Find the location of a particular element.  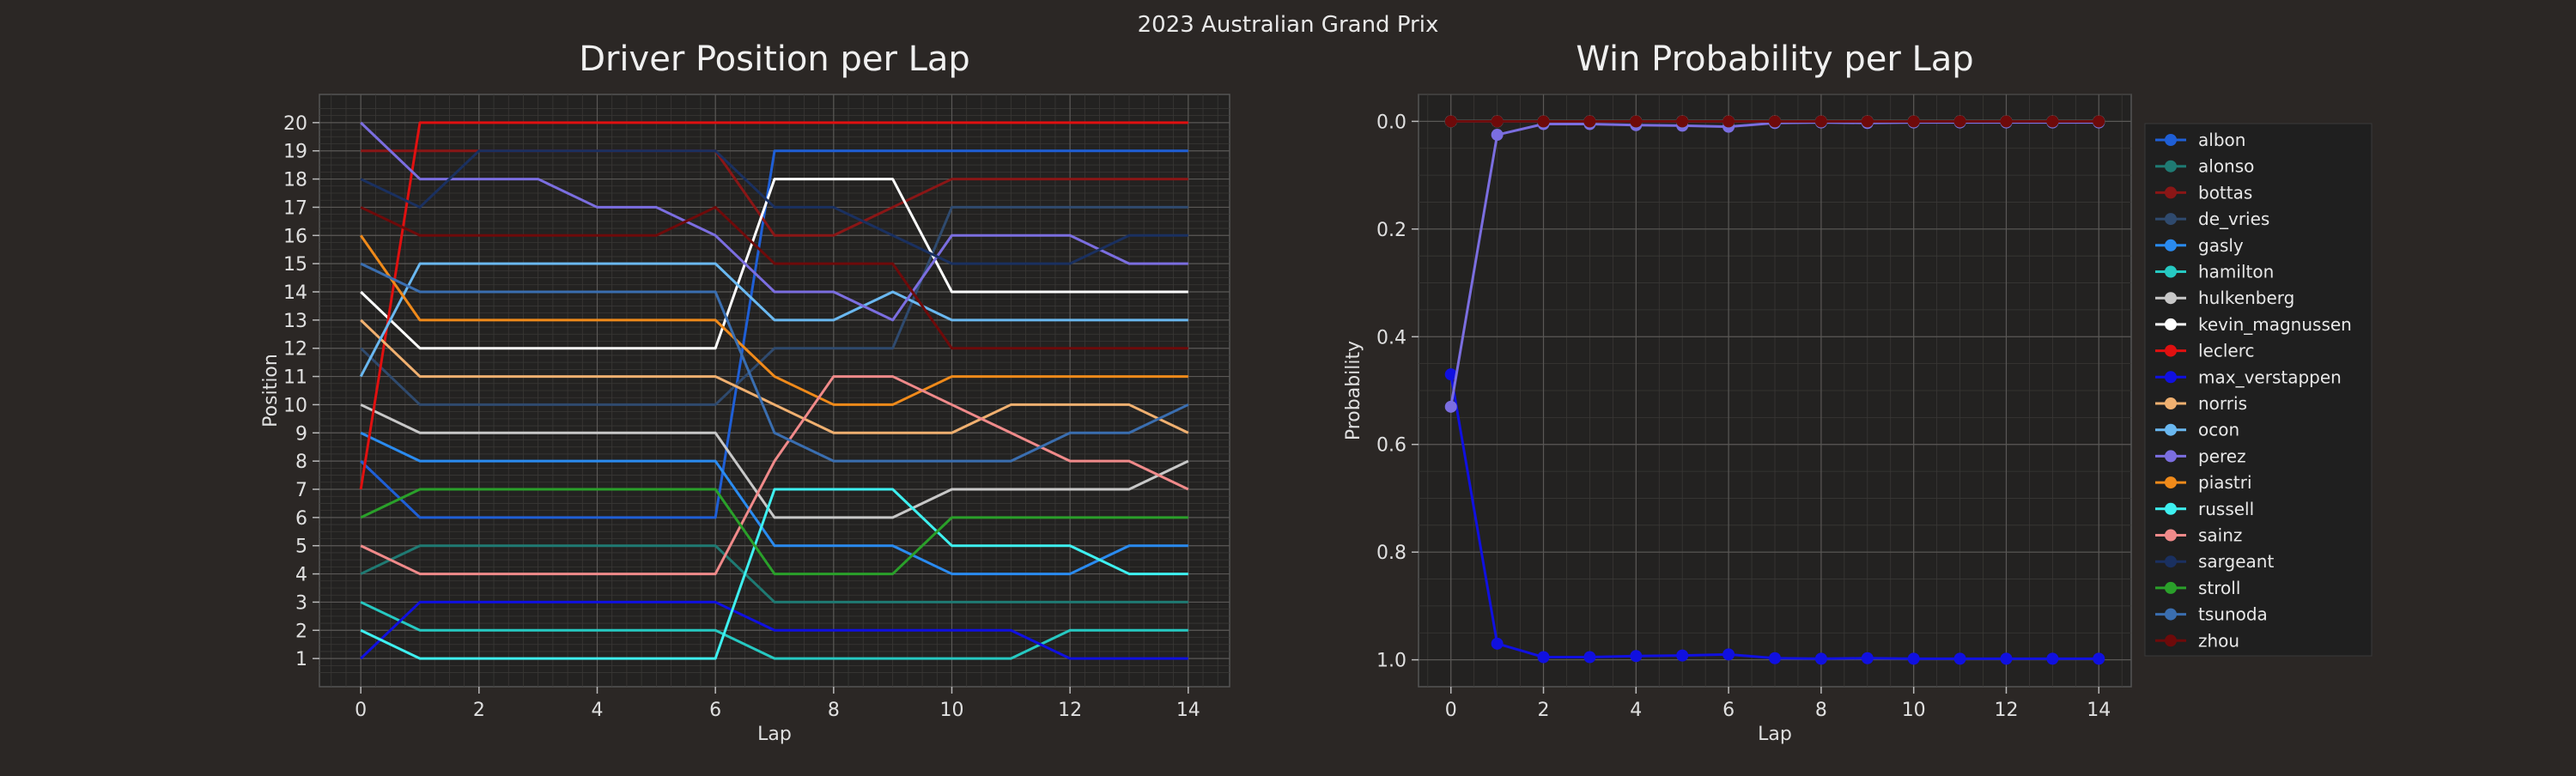

x-tick-label: 0 is located at coordinates (361, 711).